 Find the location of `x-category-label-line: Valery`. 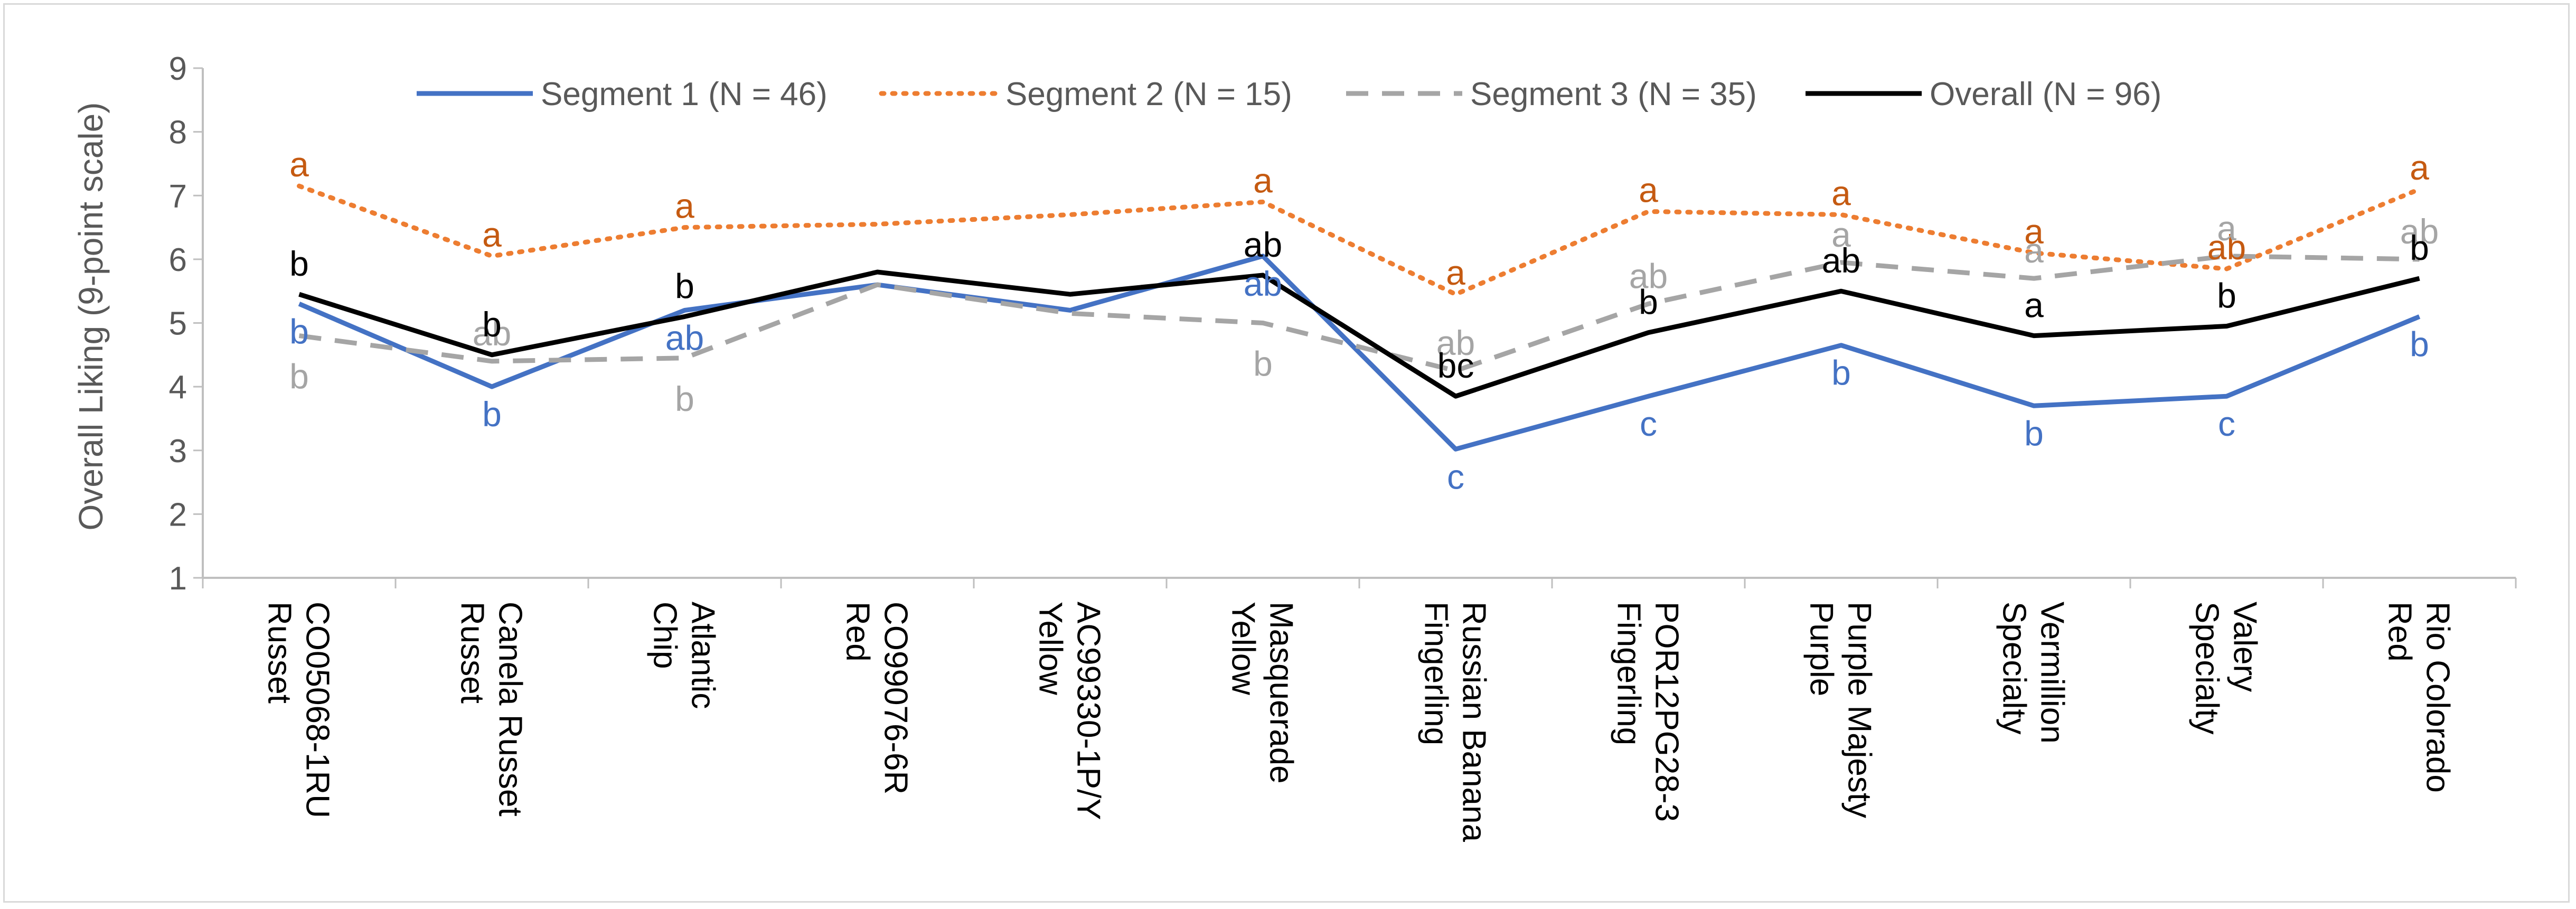

x-category-label-line: Valery is located at coordinates (2245, 647).